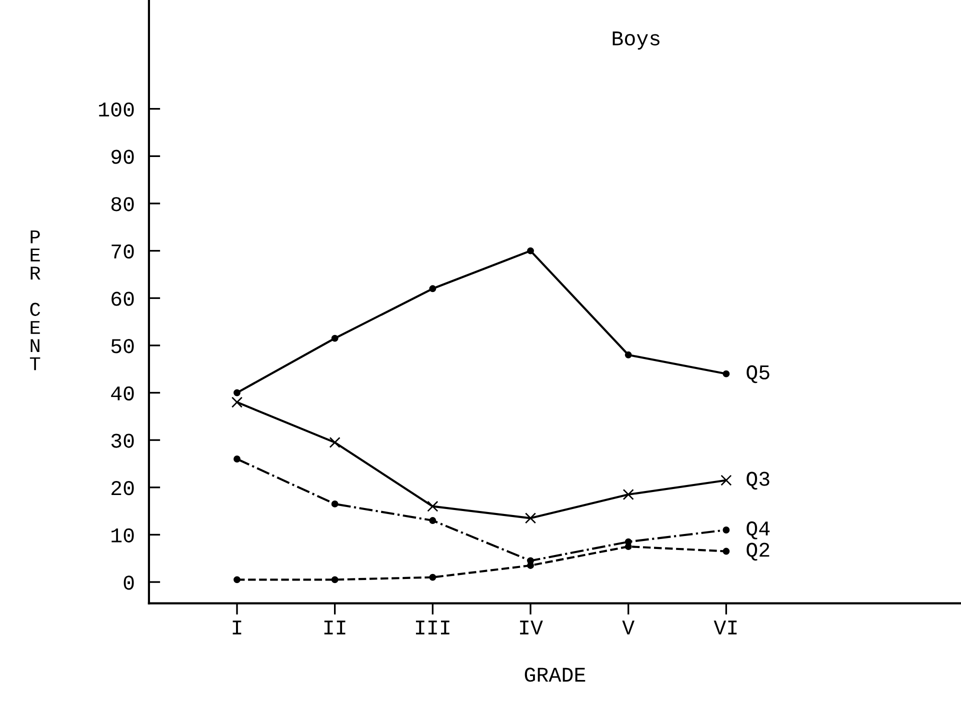  I want to click on x-tick-label: V, so click(628, 627).